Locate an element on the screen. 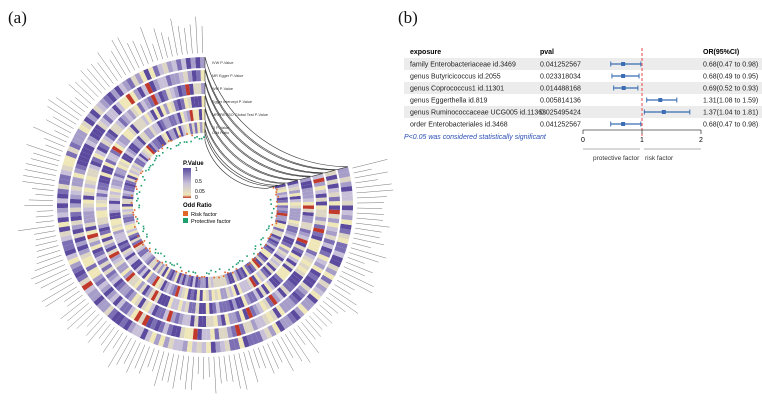 This screenshot has height=400, width=762. or-legend-title: Odd Ratio is located at coordinates (197, 206).